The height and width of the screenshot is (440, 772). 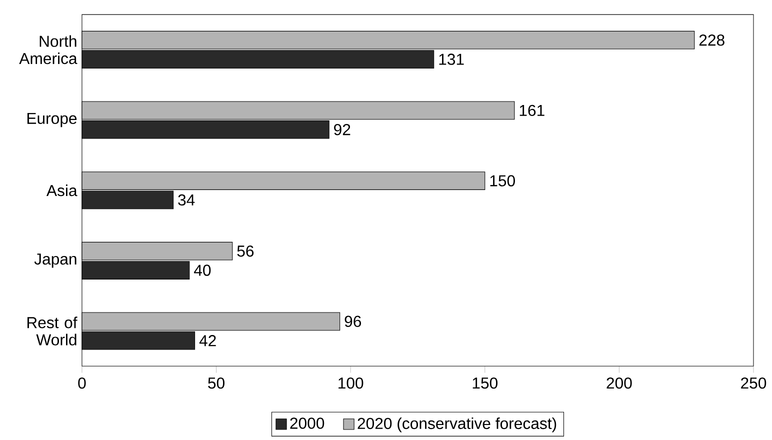 I want to click on data-label: 161, so click(x=532, y=110).